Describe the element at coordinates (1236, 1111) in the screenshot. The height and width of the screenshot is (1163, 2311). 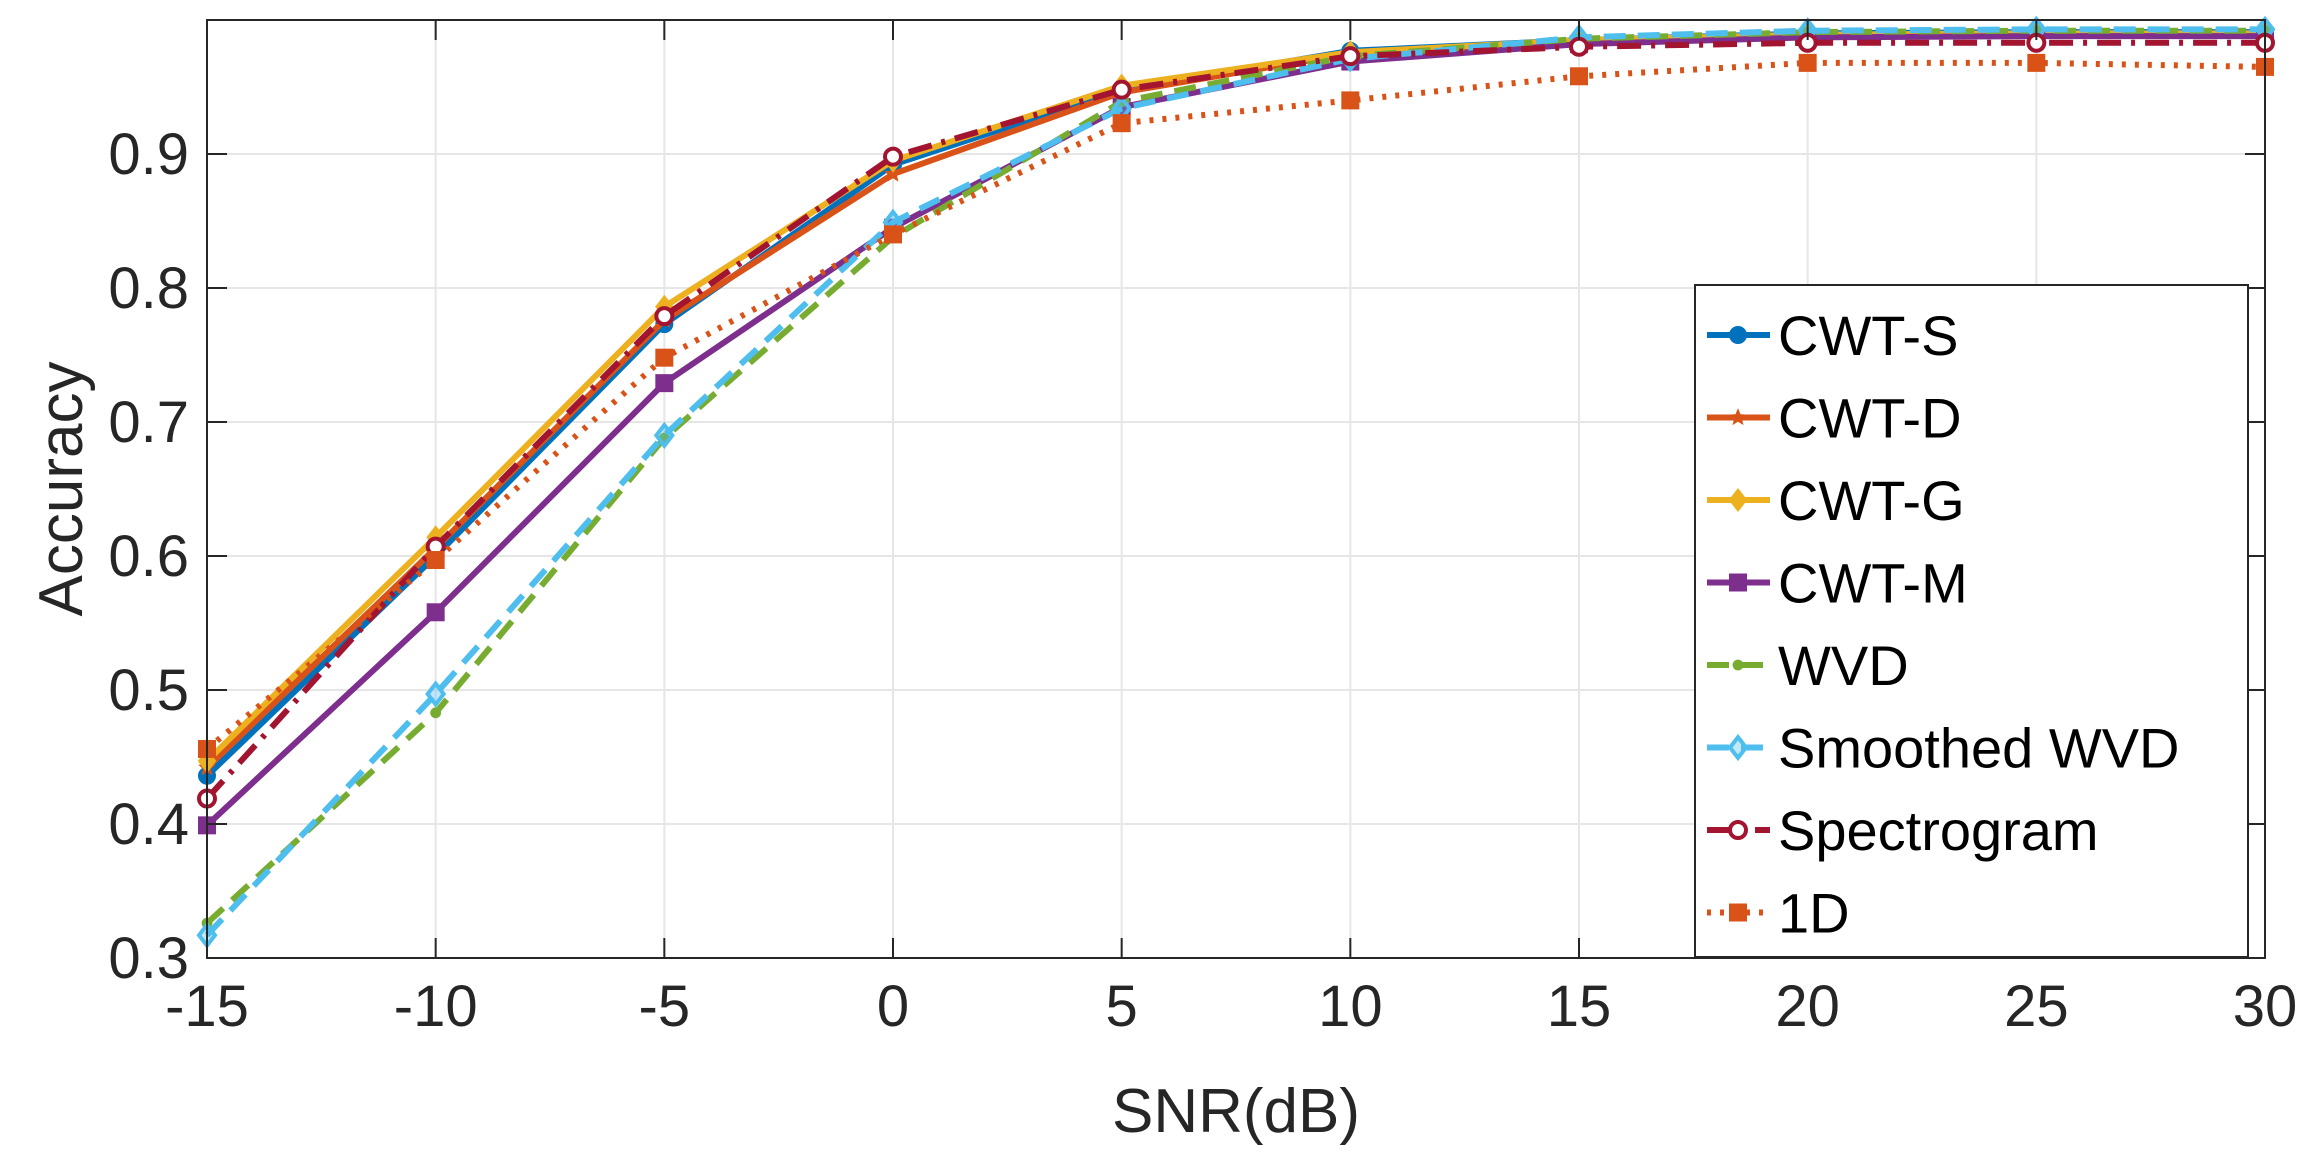
I see `x-axis-label: SNR(dB)` at that location.